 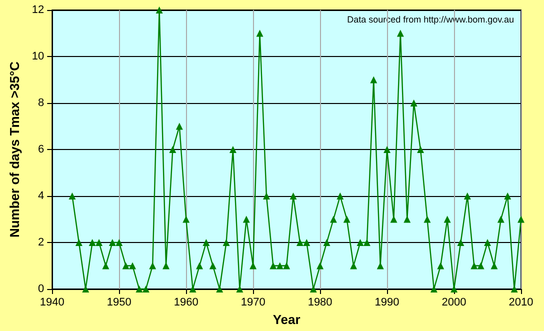 What do you see at coordinates (186, 302) in the screenshot?
I see `x-tick-label: 1960` at bounding box center [186, 302].